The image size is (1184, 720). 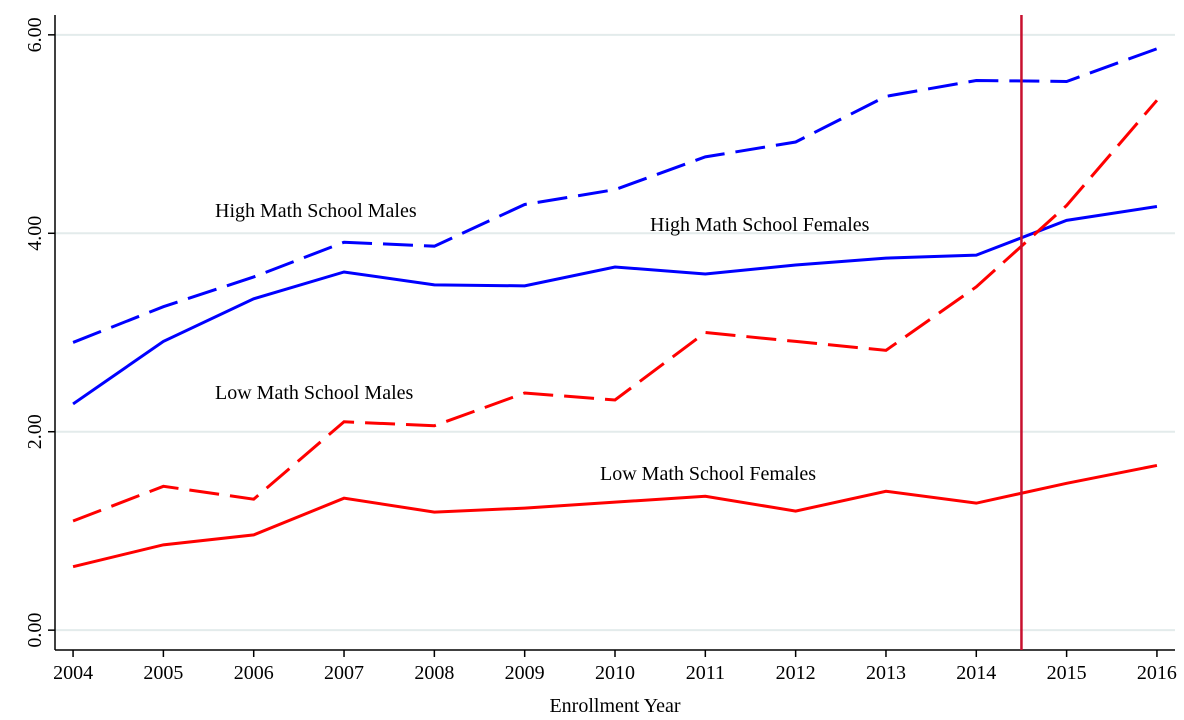 What do you see at coordinates (316, 211) in the screenshot?
I see `series-label: High Math School Males` at bounding box center [316, 211].